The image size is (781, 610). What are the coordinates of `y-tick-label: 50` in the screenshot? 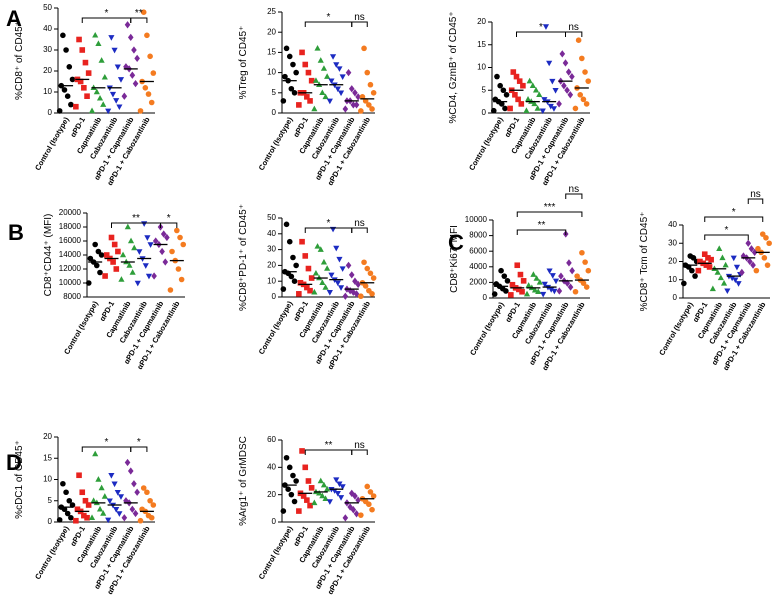 It's located at (271, 217).